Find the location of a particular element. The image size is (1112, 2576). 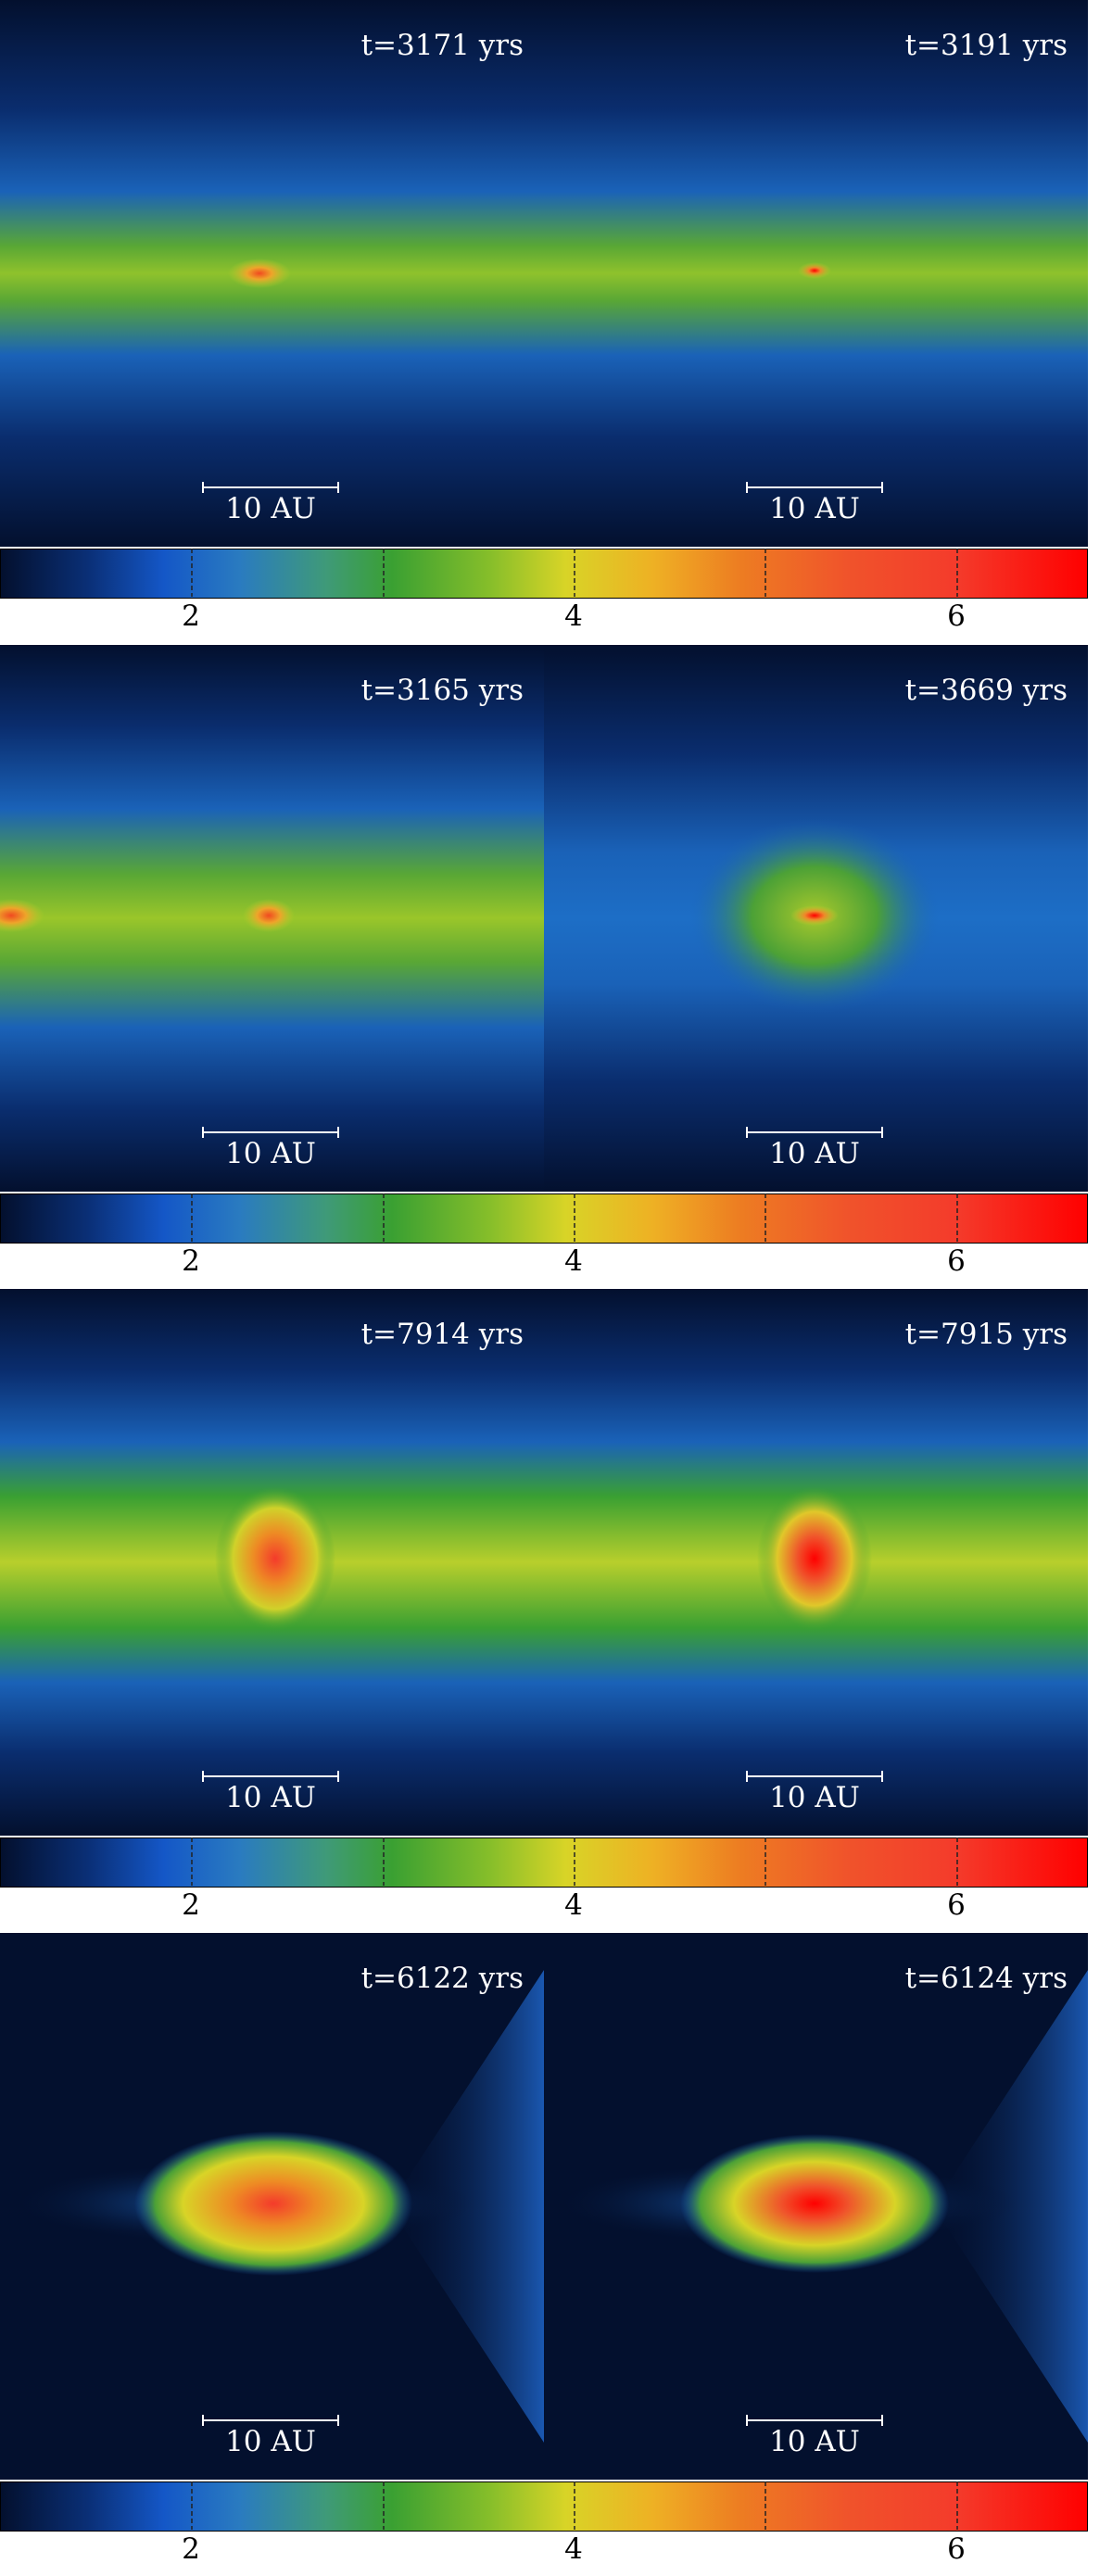

density-panel: t=6122 yrs 10 AU is located at coordinates (272, 2206).